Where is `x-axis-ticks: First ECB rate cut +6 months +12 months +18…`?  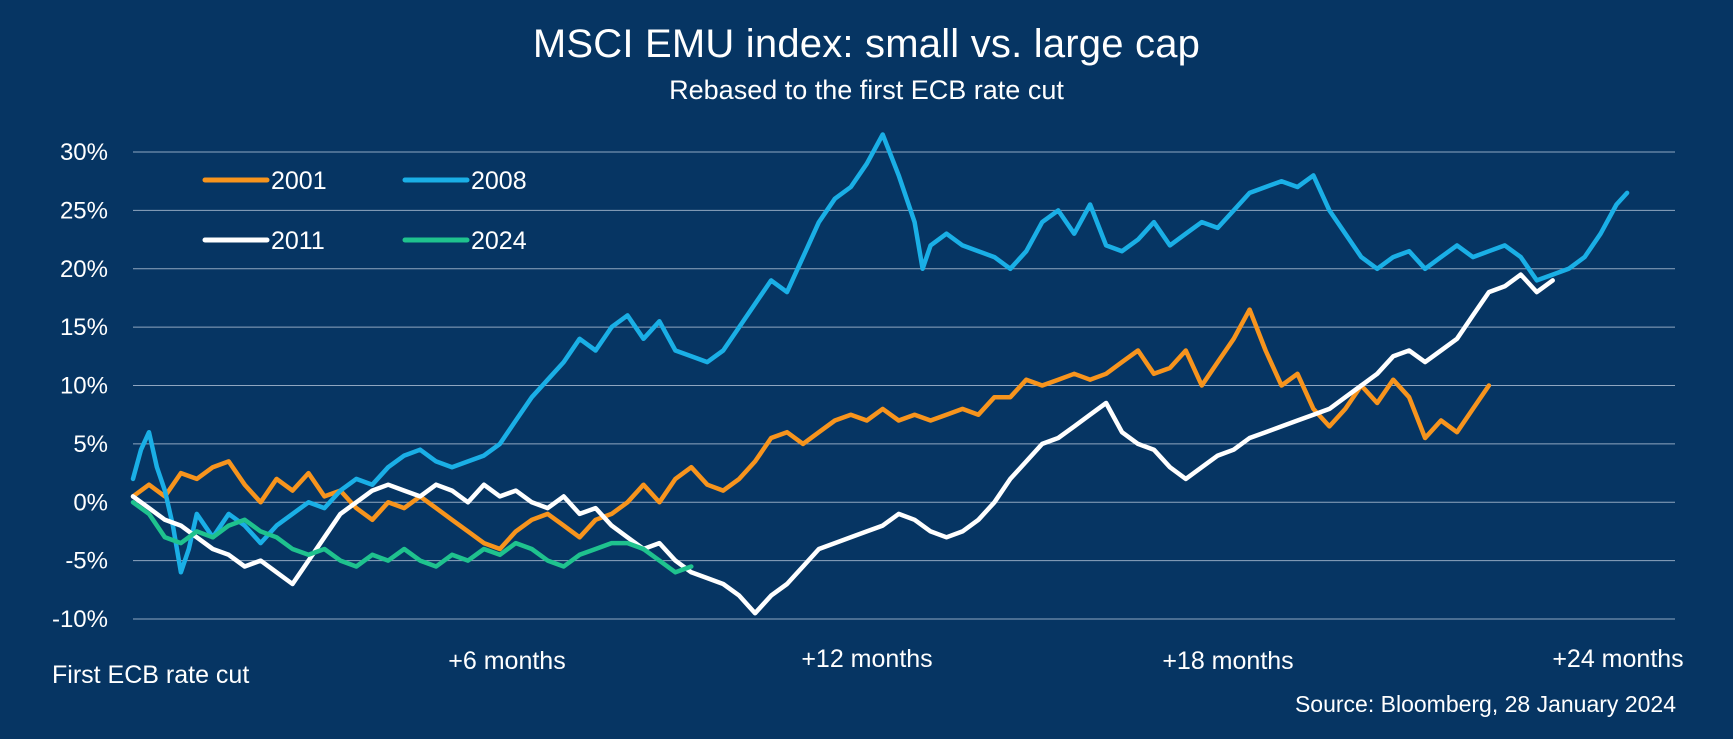
x-axis-ticks: First ECB rate cut +6 months +12 months +18… is located at coordinates (868, 667).